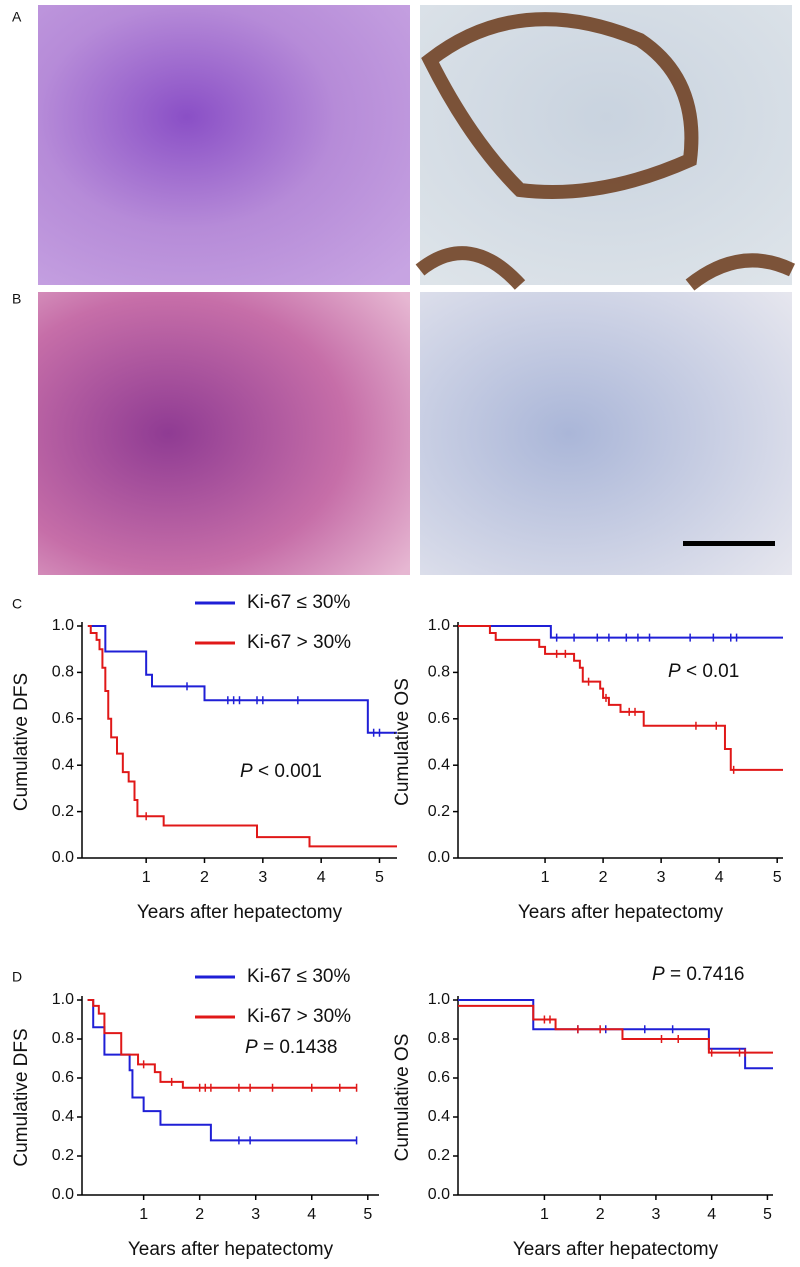 This screenshot has height=1267, width=800. Describe the element at coordinates (729, 543) in the screenshot. I see `scale-bar` at that location.